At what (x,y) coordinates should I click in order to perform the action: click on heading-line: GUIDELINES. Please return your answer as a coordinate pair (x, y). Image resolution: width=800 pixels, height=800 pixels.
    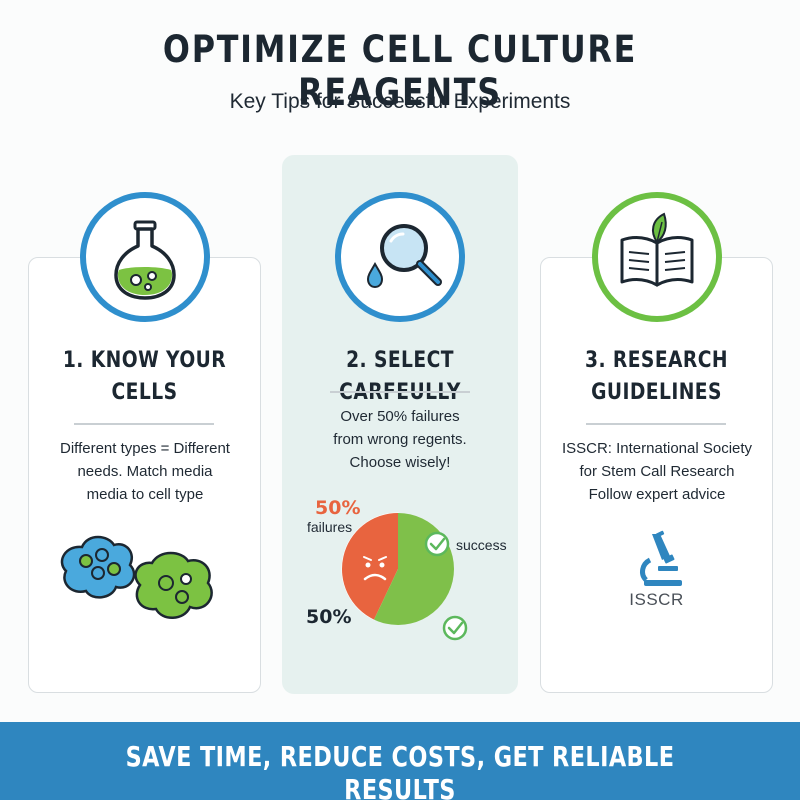
    Looking at the image, I should click on (656, 392).